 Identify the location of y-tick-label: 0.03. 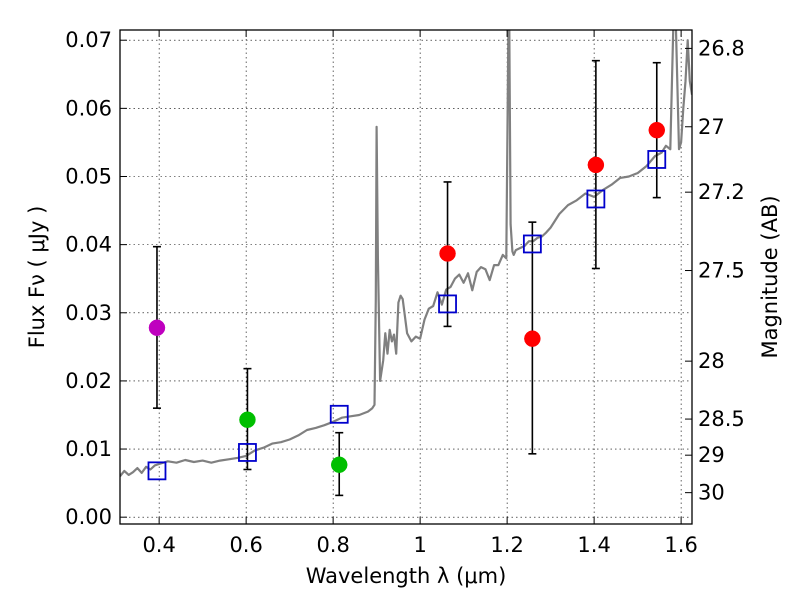
(88, 313).